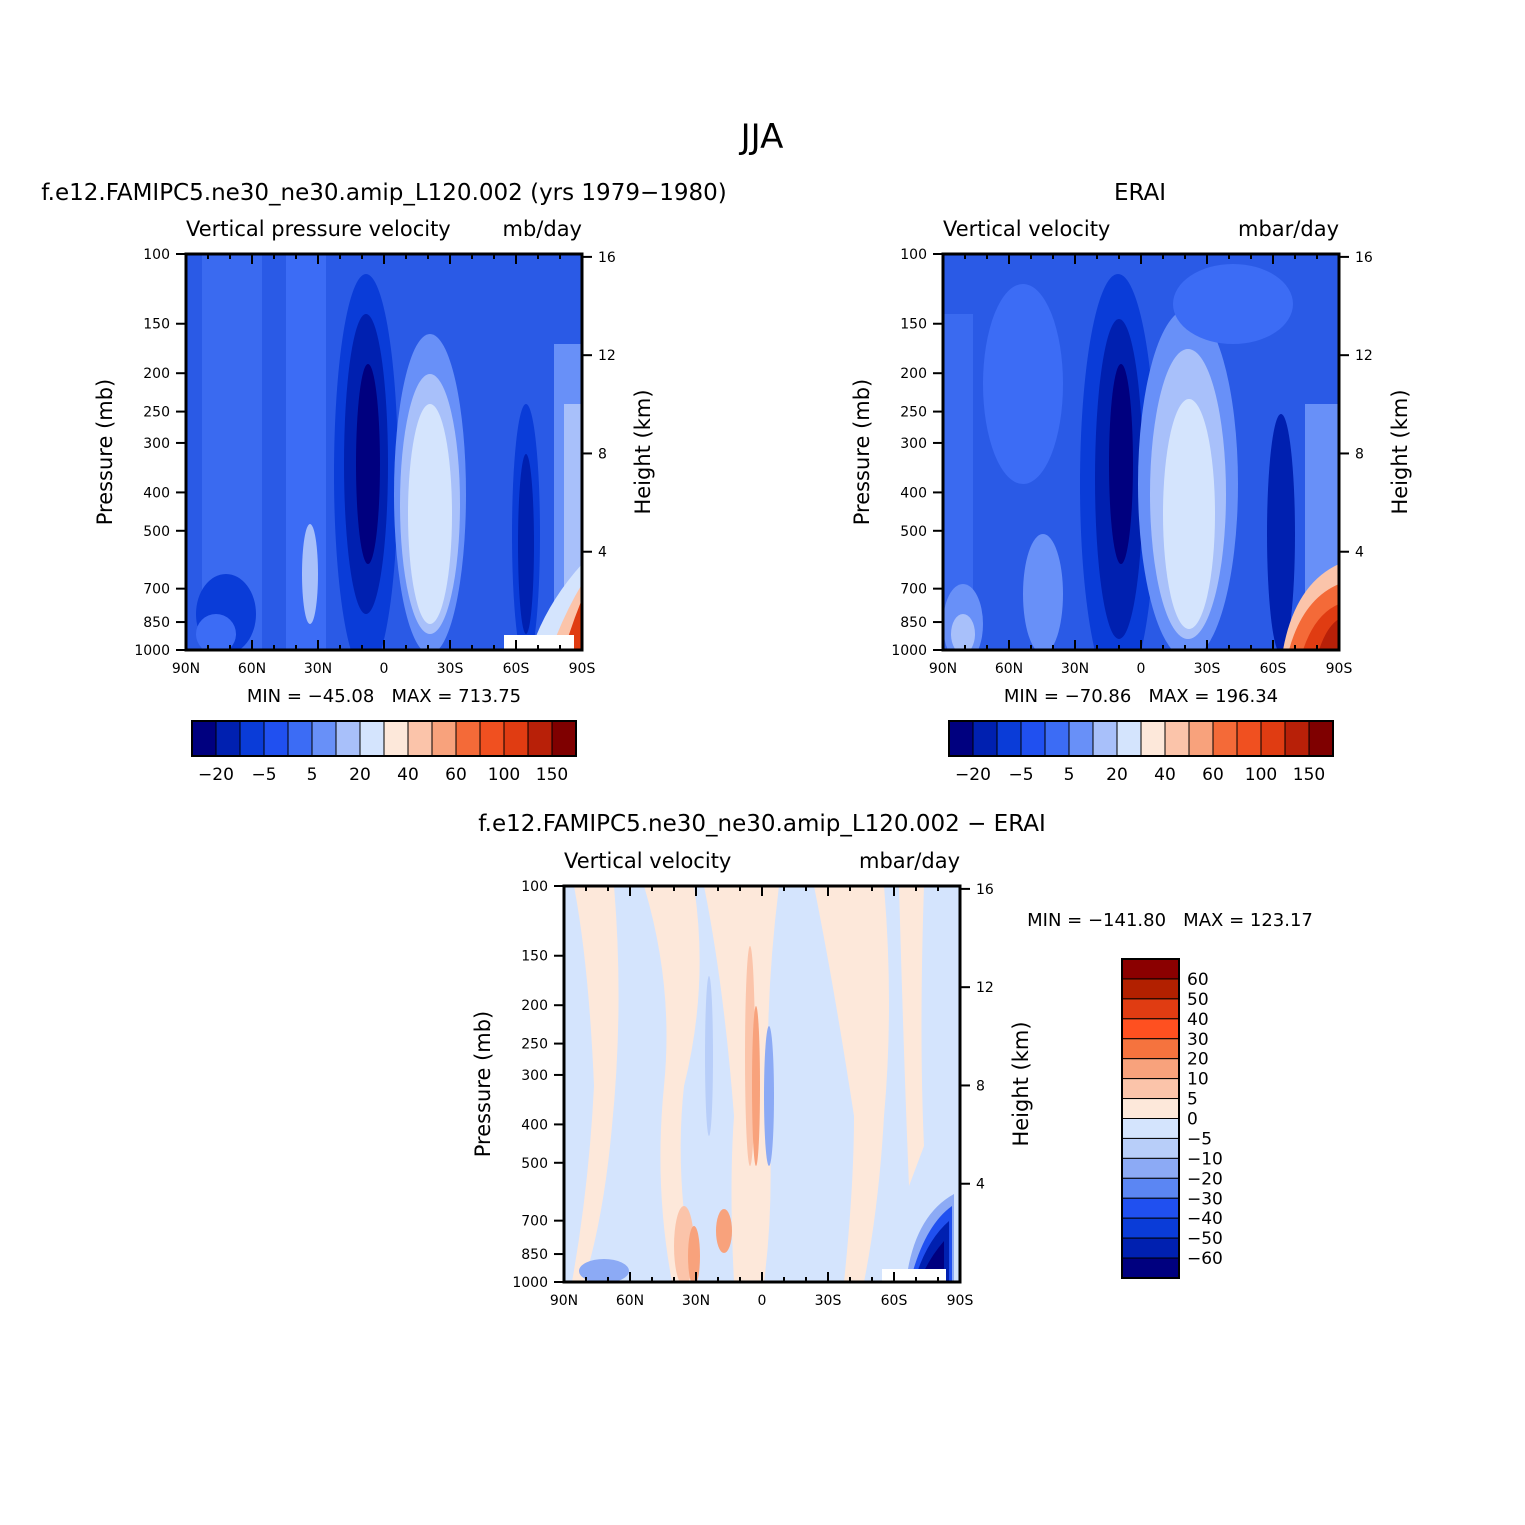 This screenshot has width=1525, height=1525. Describe the element at coordinates (530, 1283) in the screenshot. I see `y-tick-label: 1000` at that location.